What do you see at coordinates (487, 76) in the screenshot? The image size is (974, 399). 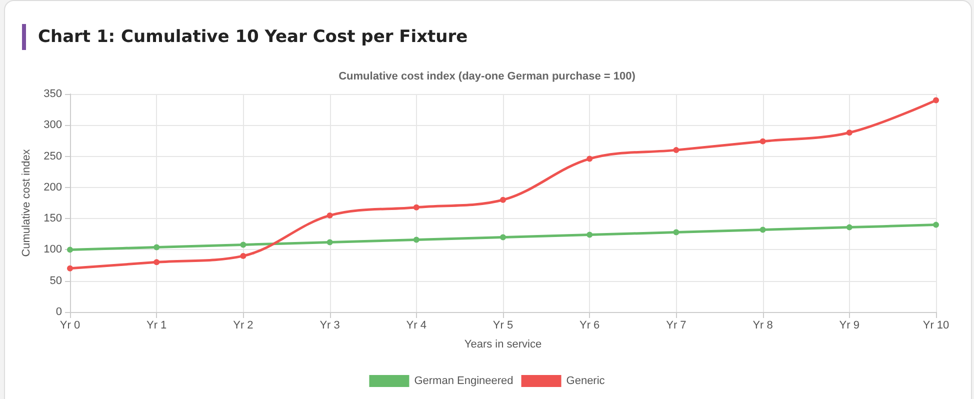 I see `chart-subtitle: Cumulative cost index (day-one German purchase = 100)` at bounding box center [487, 76].